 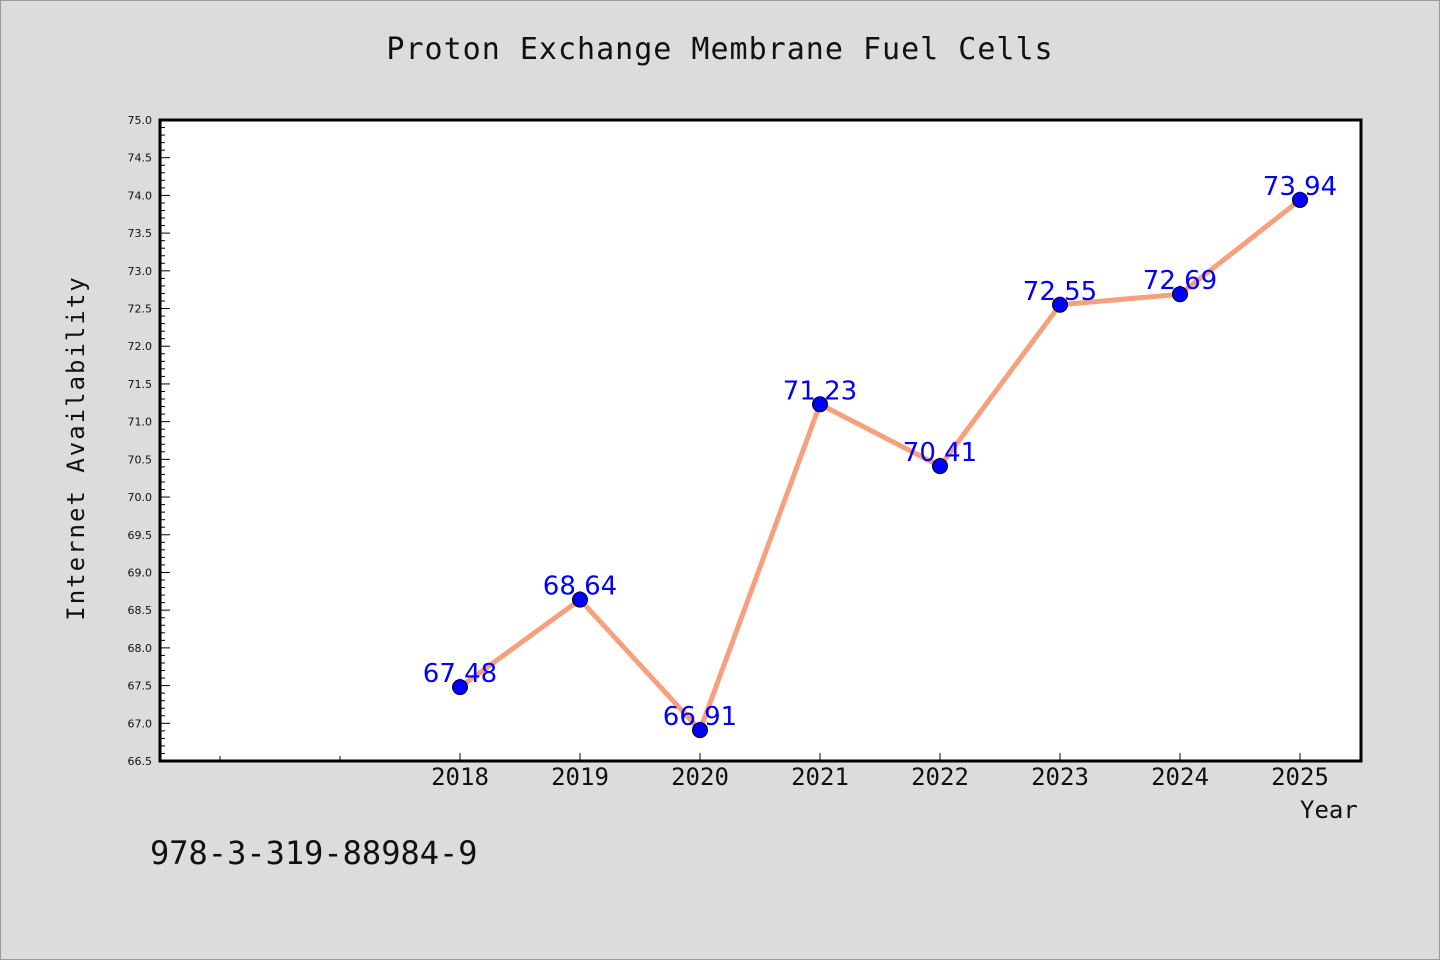 I want to click on y-tick-label: 72.5, so click(x=140, y=309).